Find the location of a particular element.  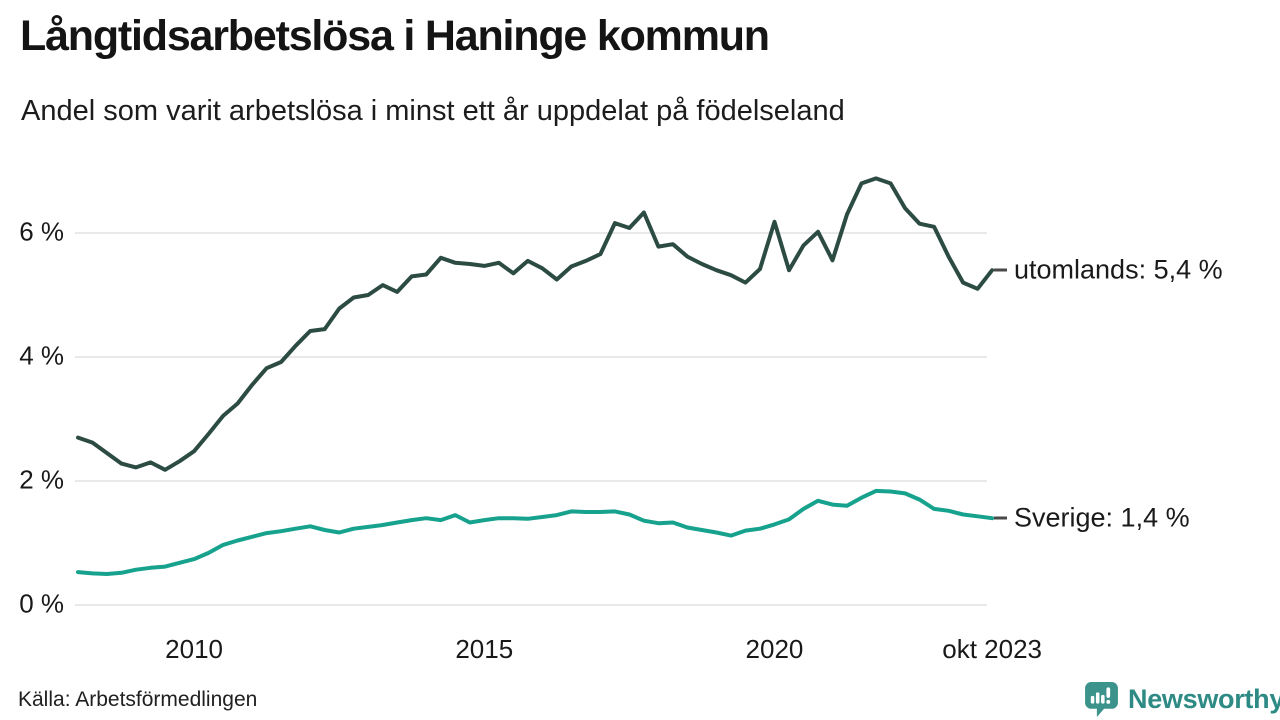

bar-chart-bubble-icon is located at coordinates (1101, 699).